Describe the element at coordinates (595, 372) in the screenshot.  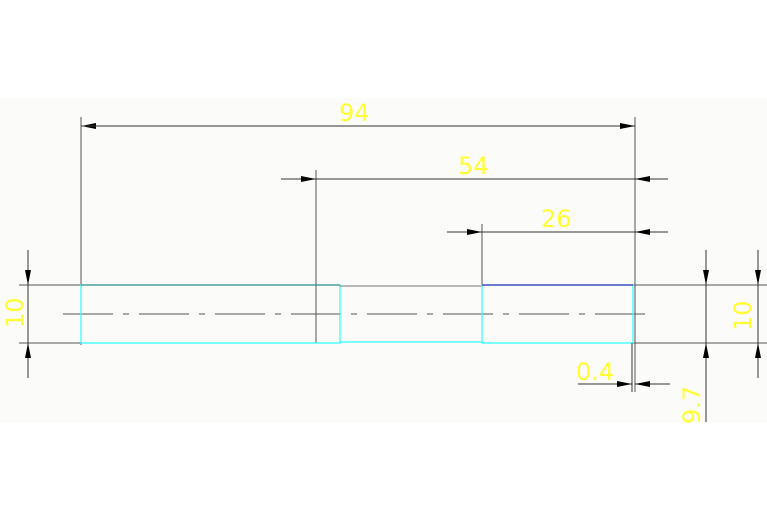
I see `dim-0-4-text: 0.4` at that location.